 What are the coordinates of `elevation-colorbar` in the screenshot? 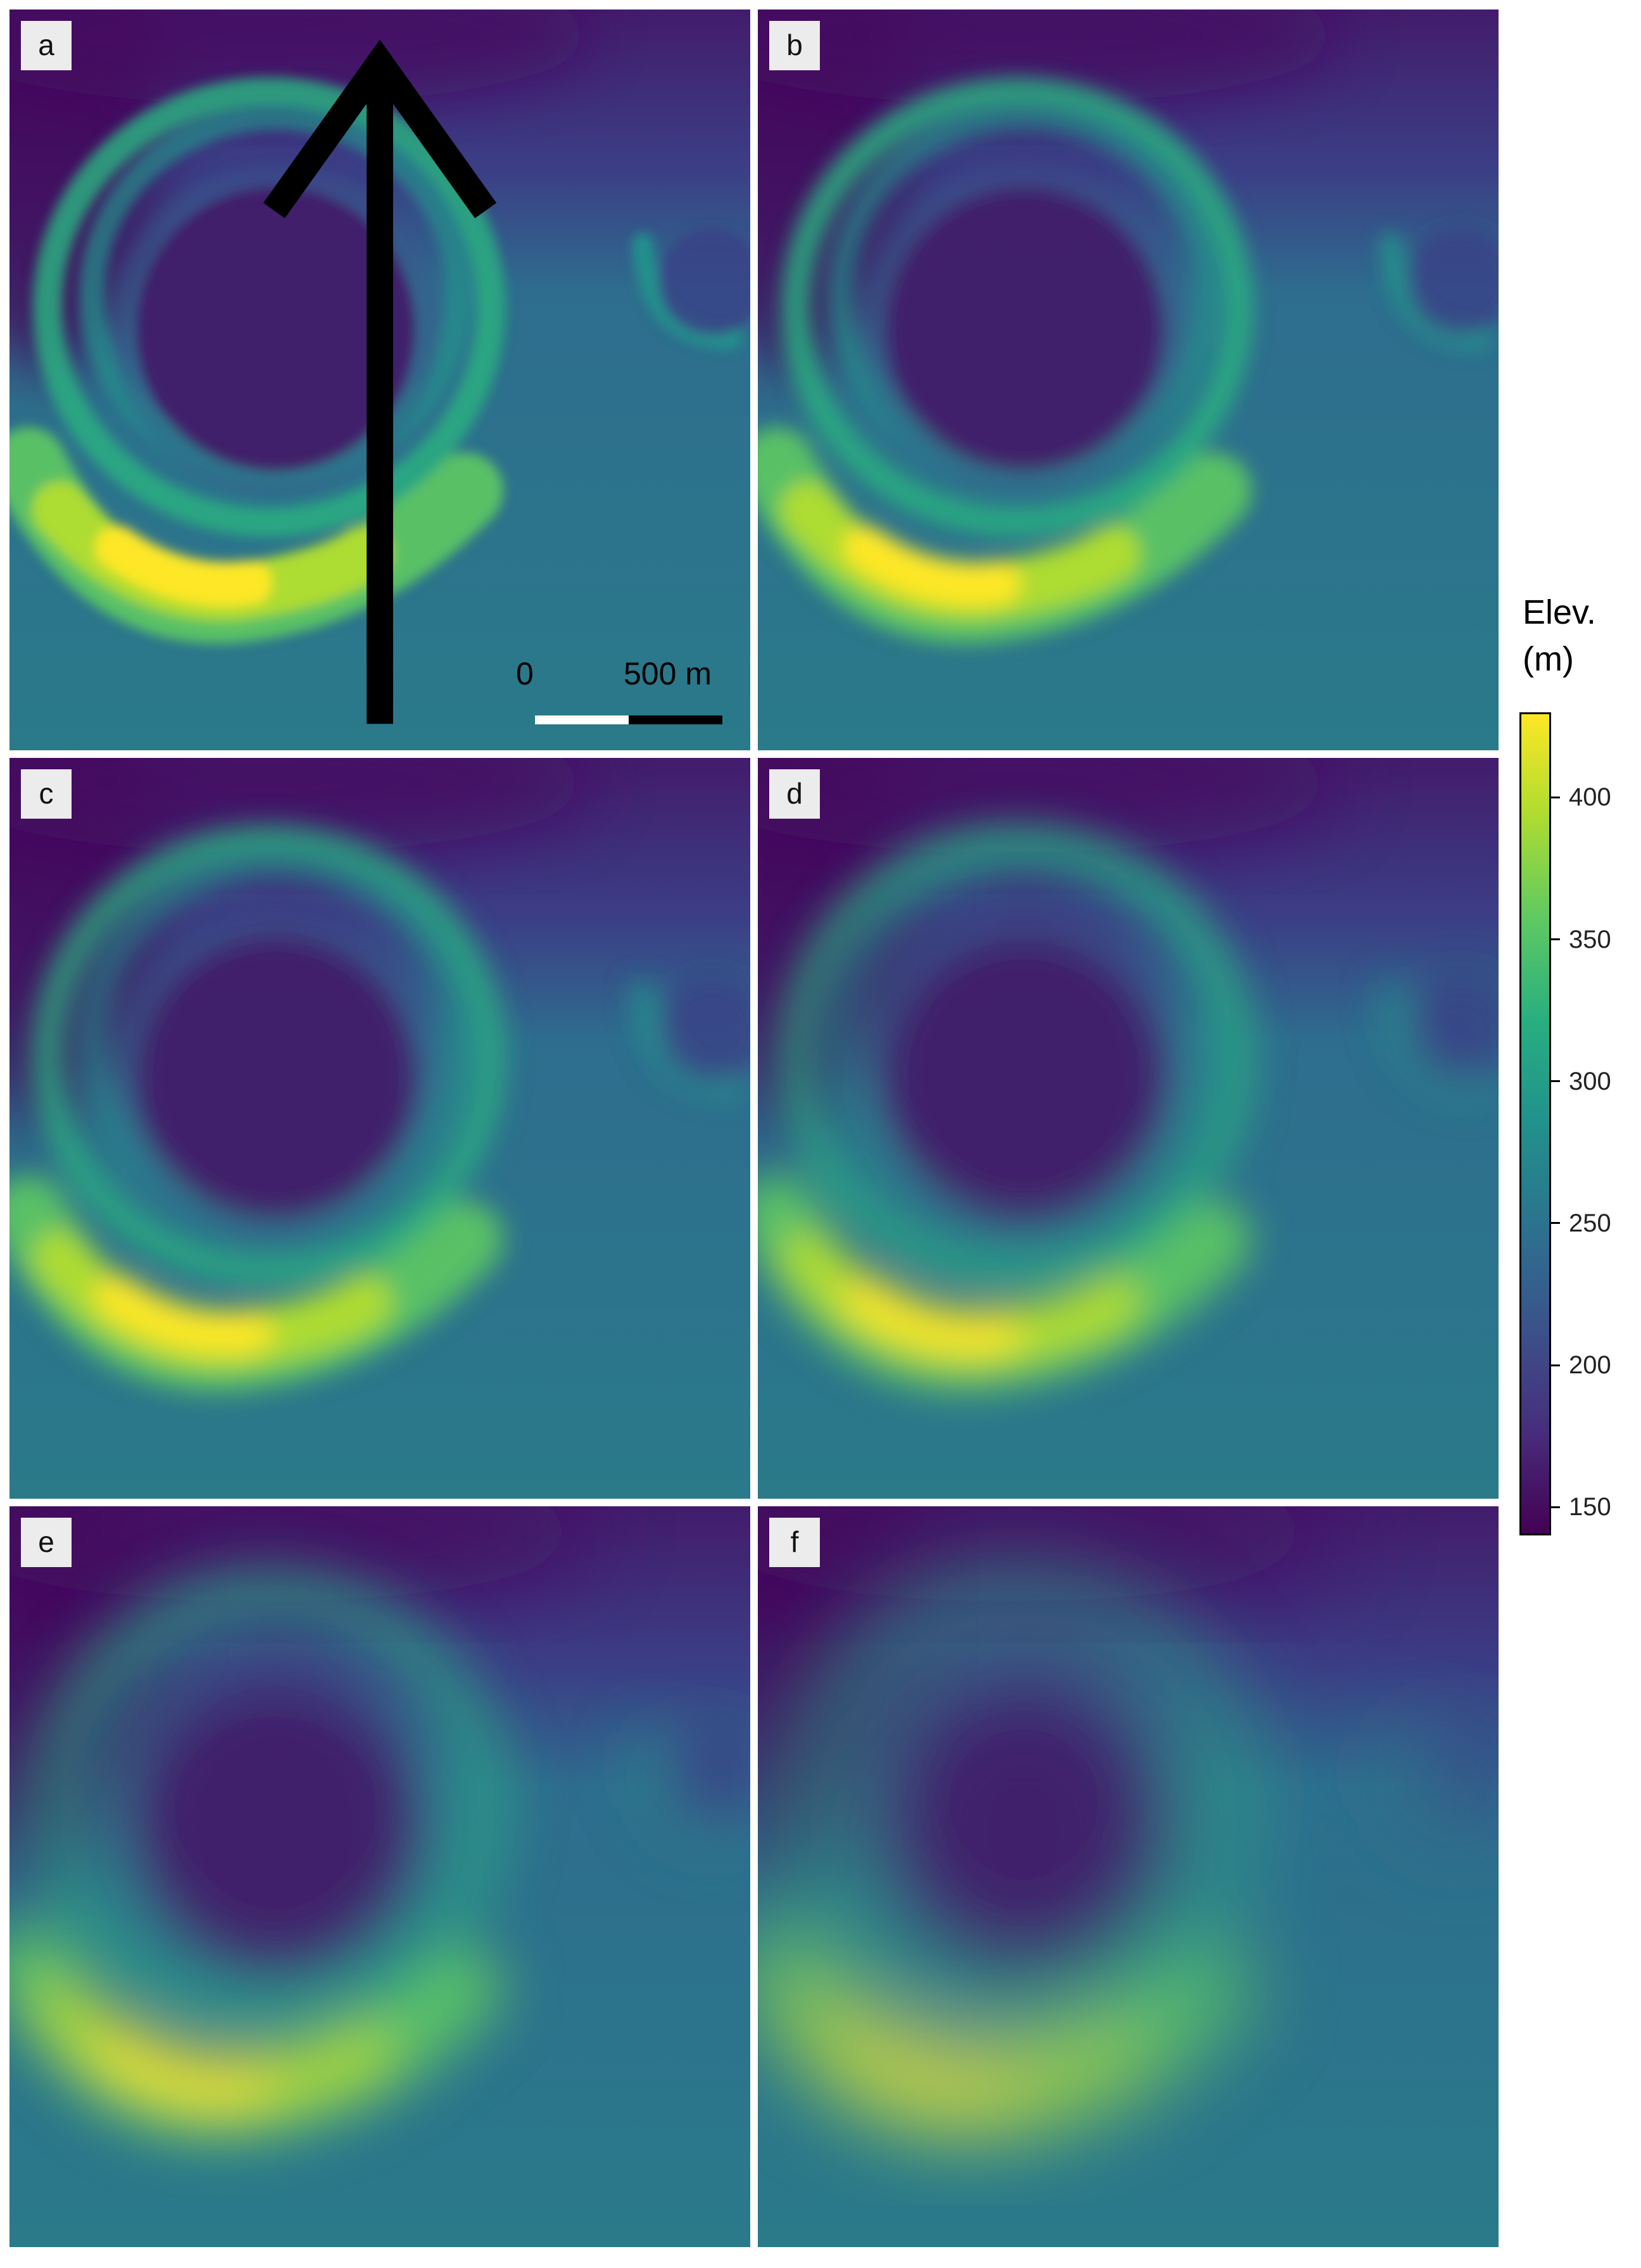 It's located at (1535, 1123).